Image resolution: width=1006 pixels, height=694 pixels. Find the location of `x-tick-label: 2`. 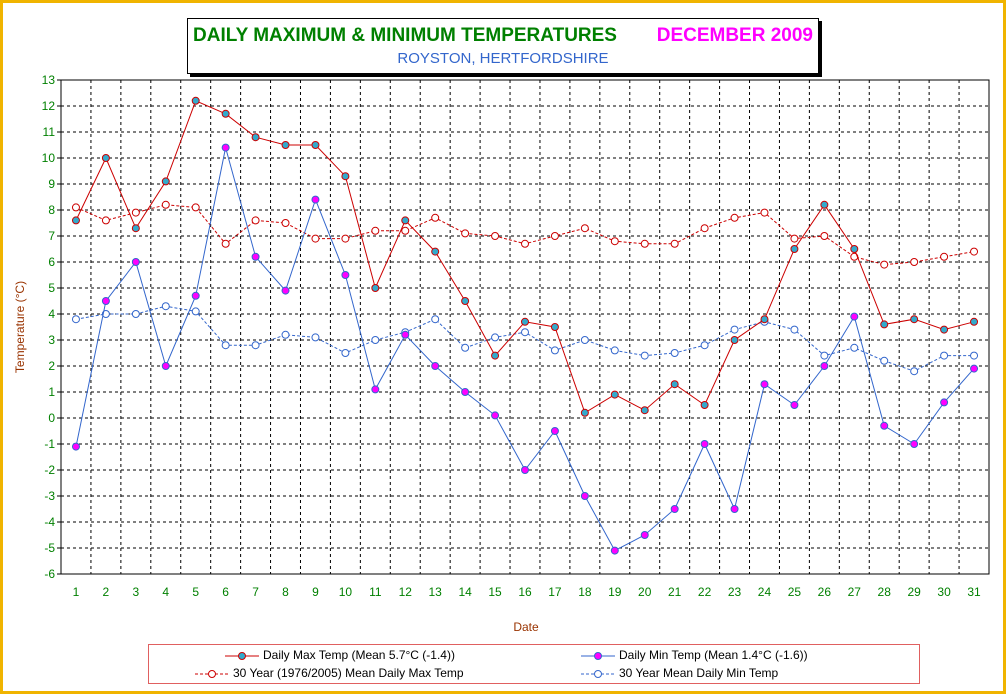

x-tick-label: 2 is located at coordinates (106, 592).